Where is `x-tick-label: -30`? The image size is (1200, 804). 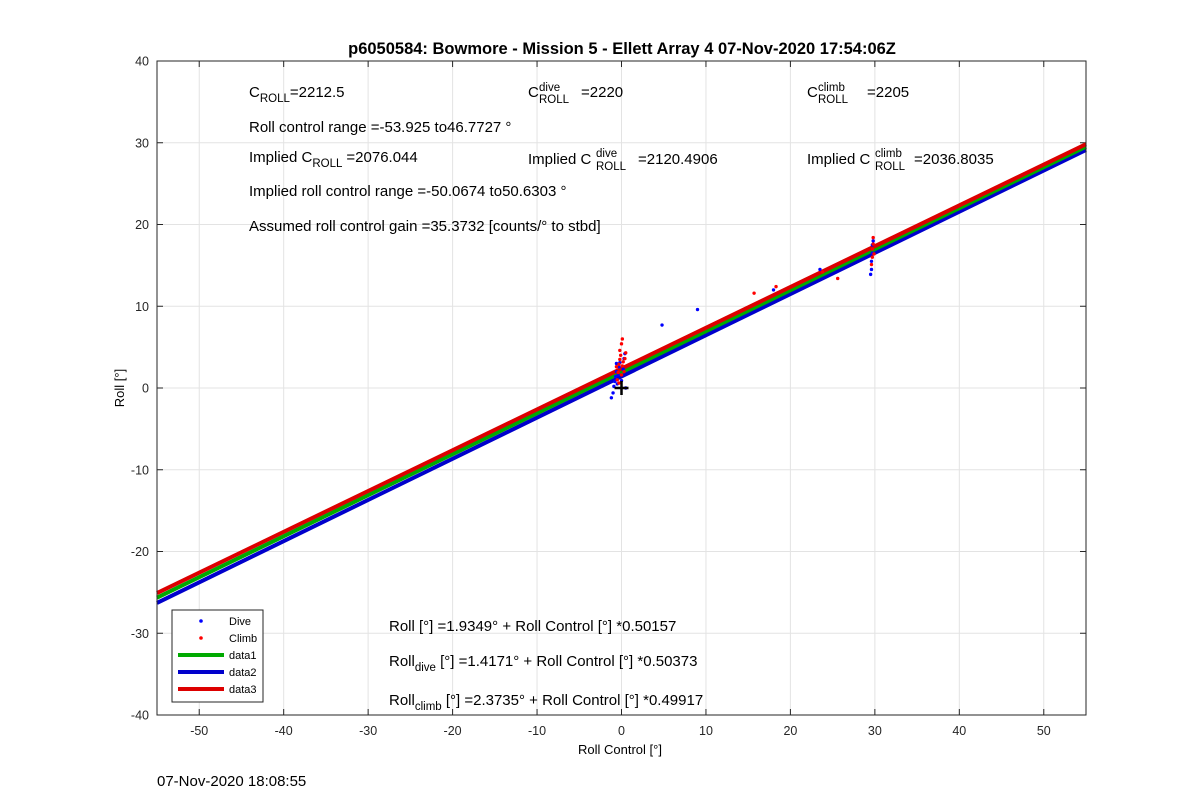 x-tick-label: -30 is located at coordinates (368, 731).